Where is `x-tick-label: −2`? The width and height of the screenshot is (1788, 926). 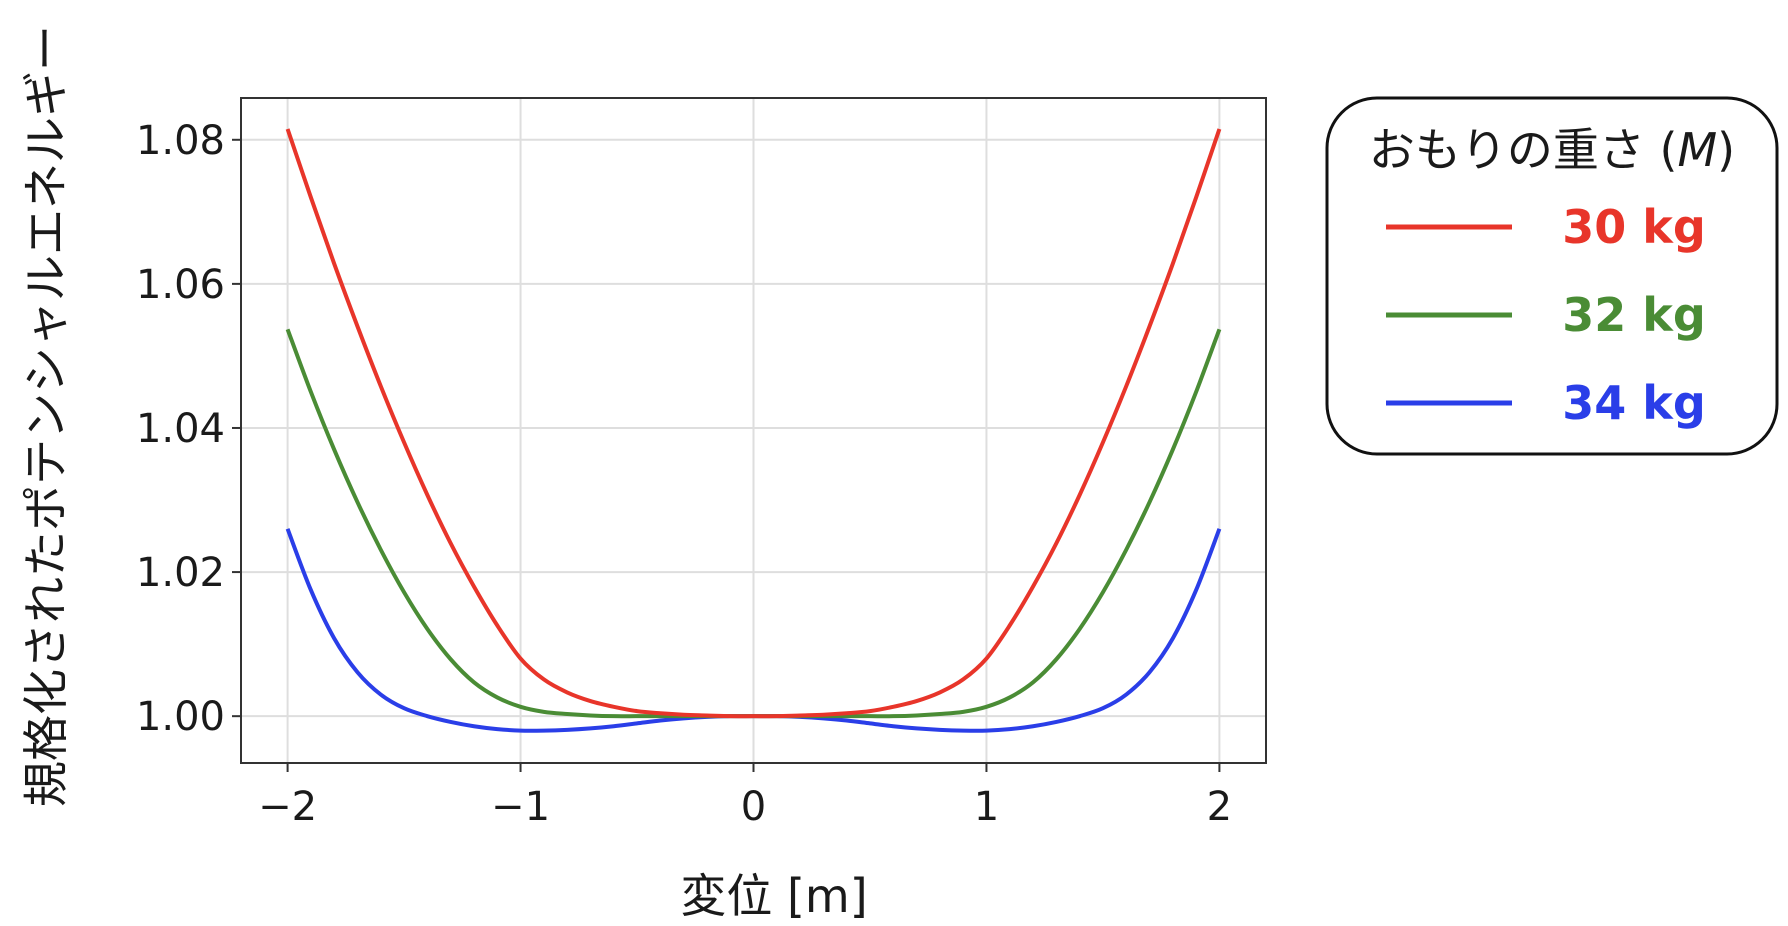 x-tick-label: −2 is located at coordinates (287, 807).